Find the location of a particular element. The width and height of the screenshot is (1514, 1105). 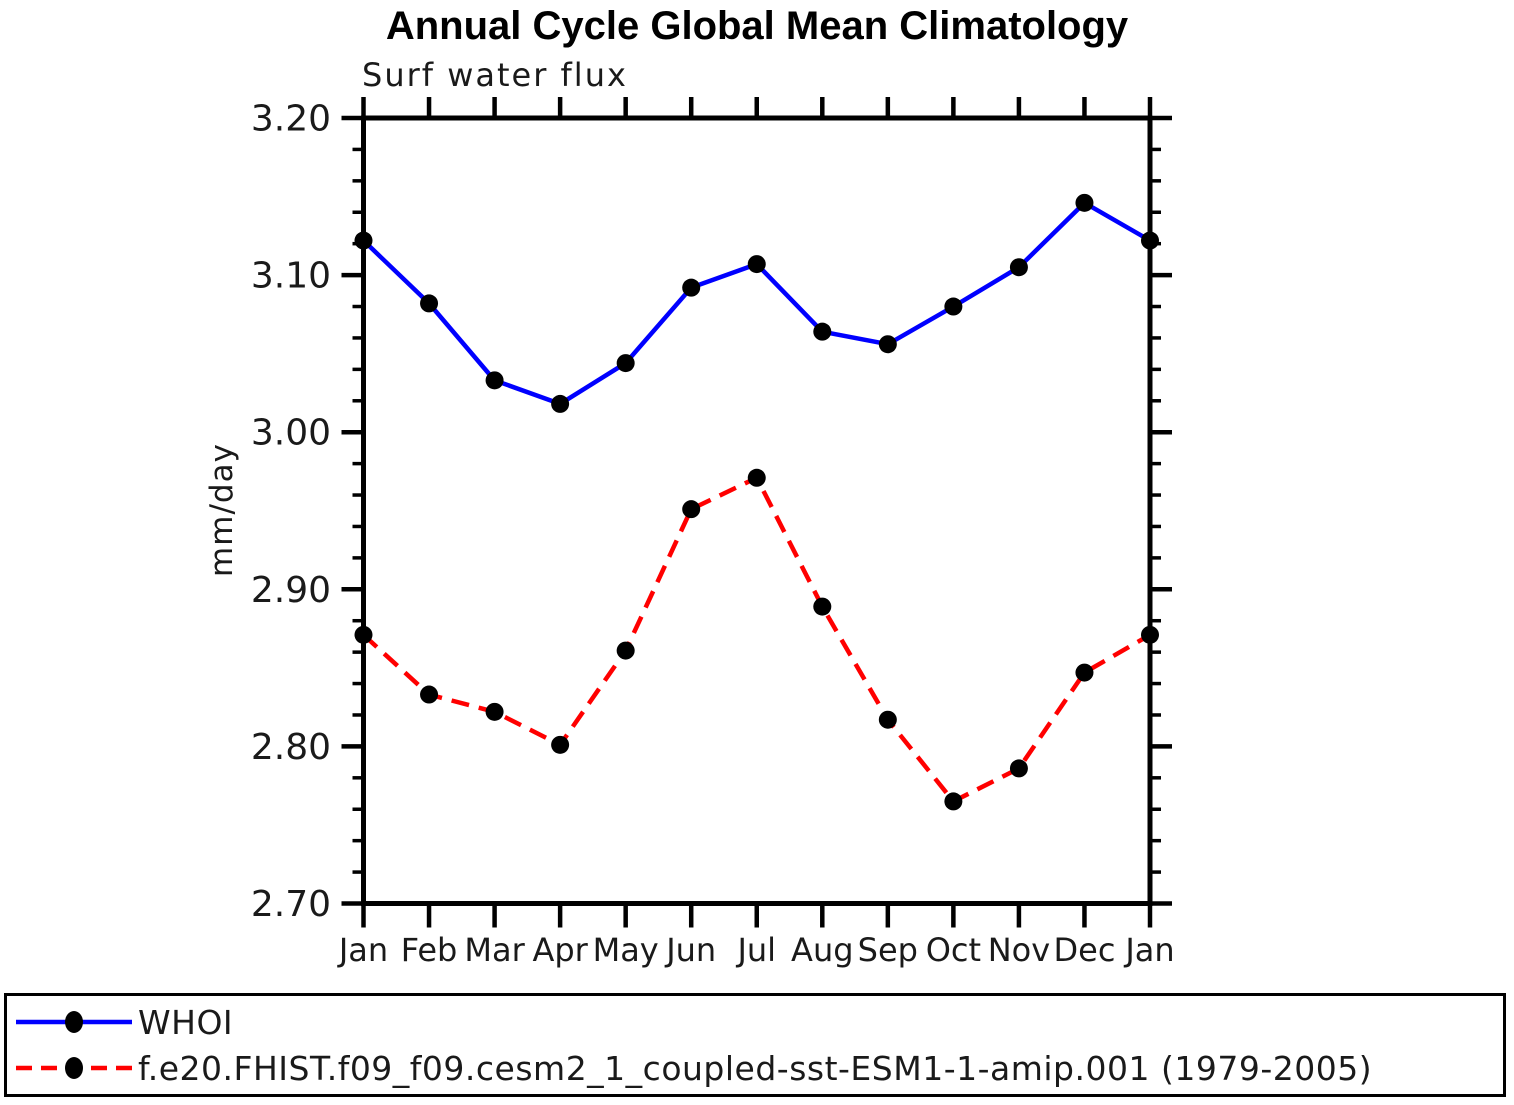

x-tick-label: Jul is located at coordinates (755, 950).